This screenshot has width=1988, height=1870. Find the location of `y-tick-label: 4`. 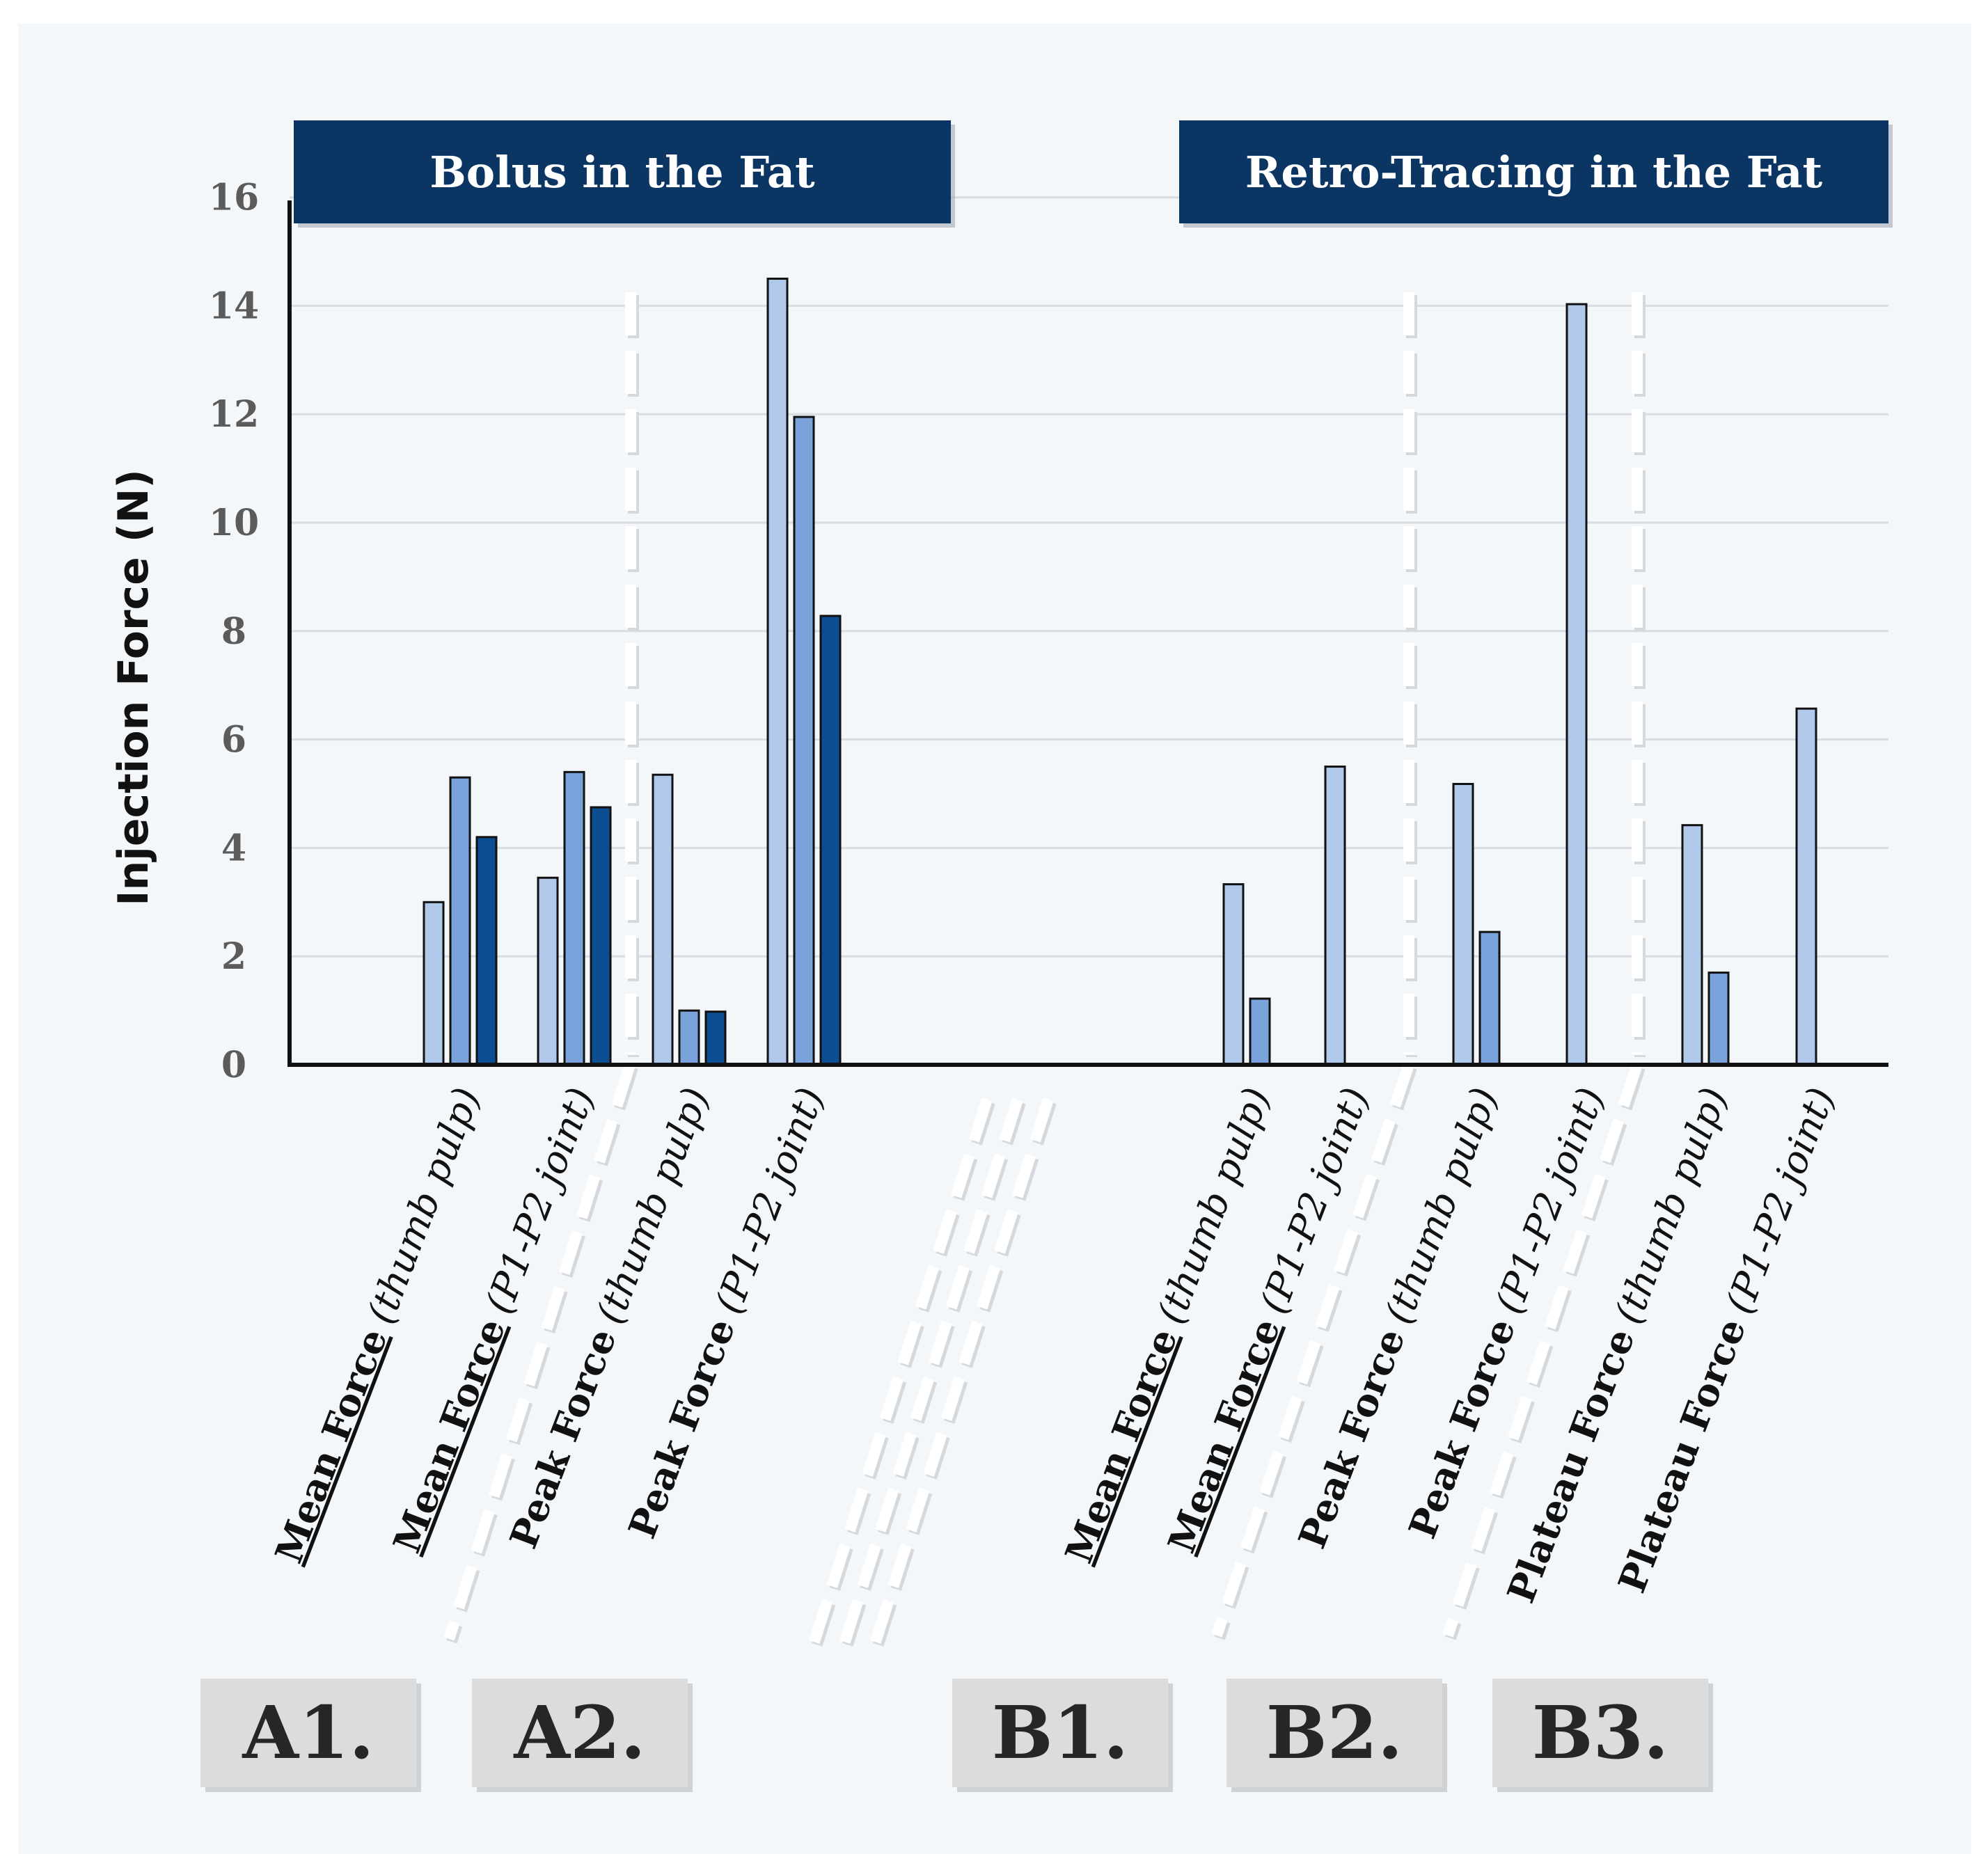

y-tick-label: 4 is located at coordinates (233, 848).